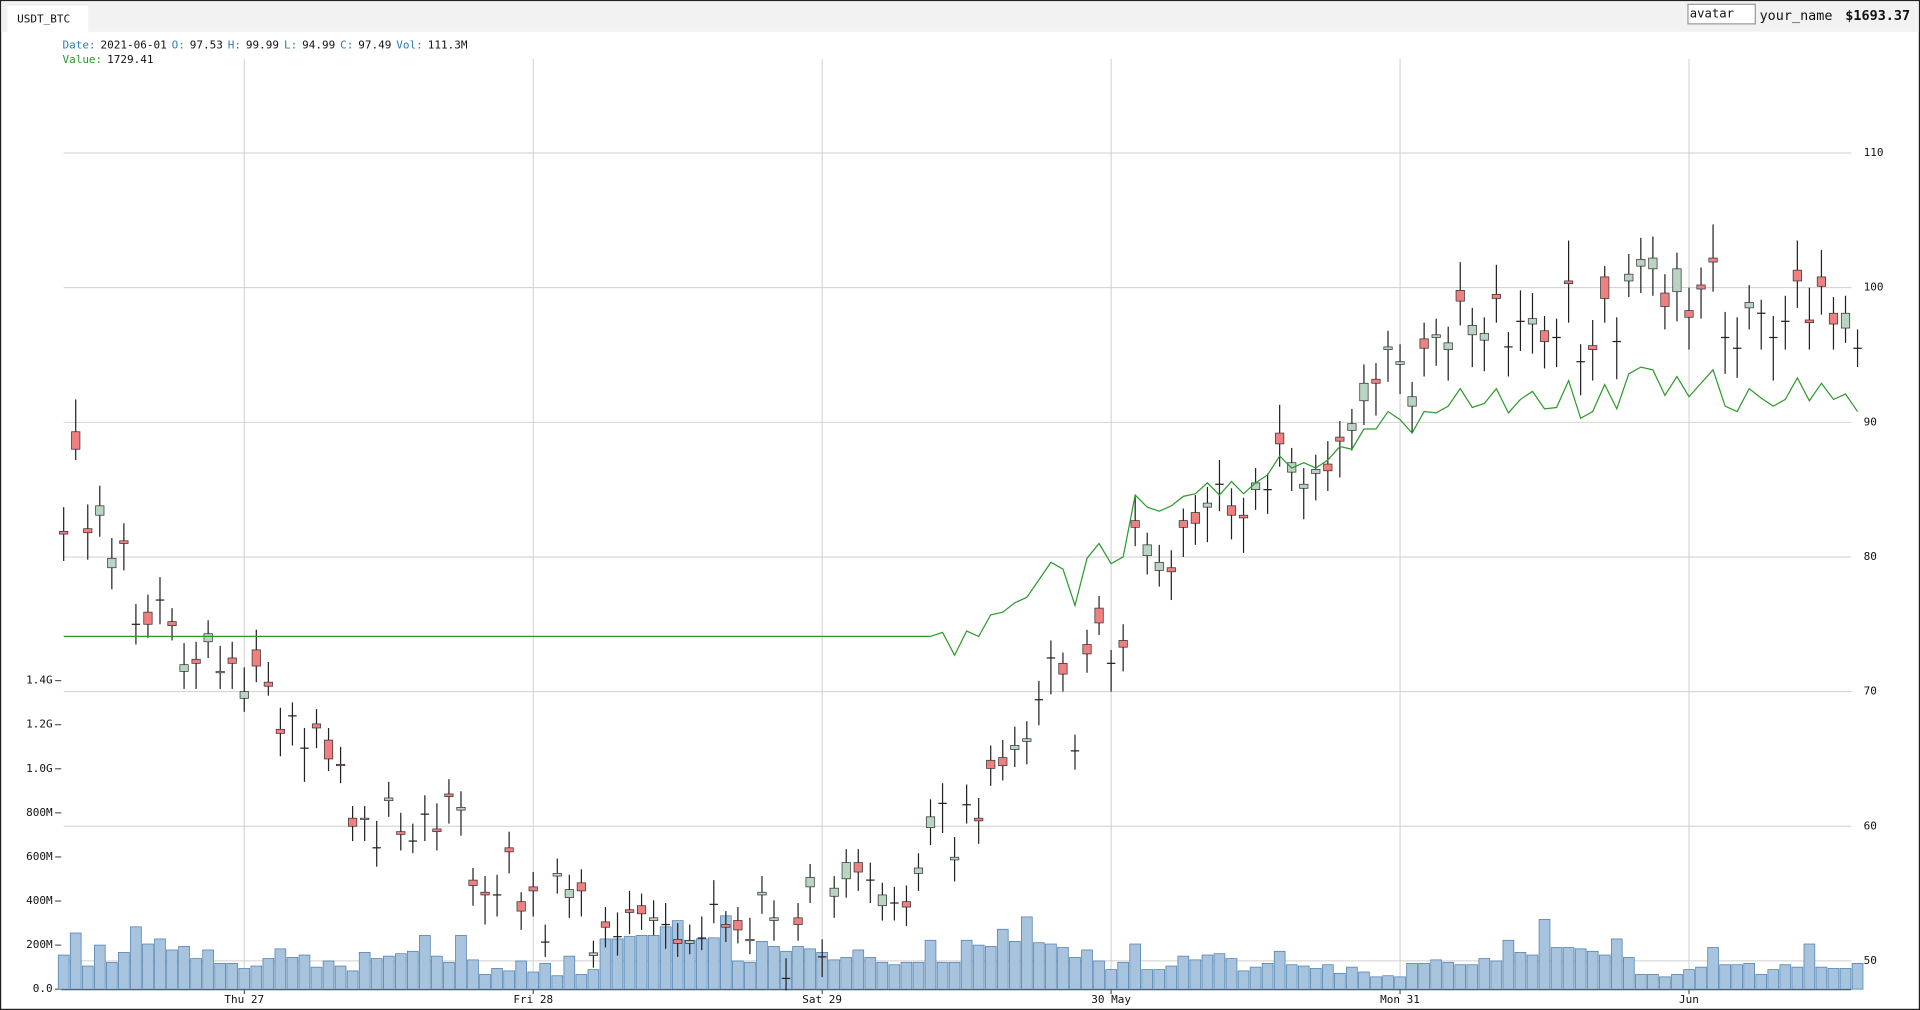 The height and width of the screenshot is (1010, 1920). What do you see at coordinates (822, 999) in the screenshot?
I see `x-tick-label: Sat 29` at bounding box center [822, 999].